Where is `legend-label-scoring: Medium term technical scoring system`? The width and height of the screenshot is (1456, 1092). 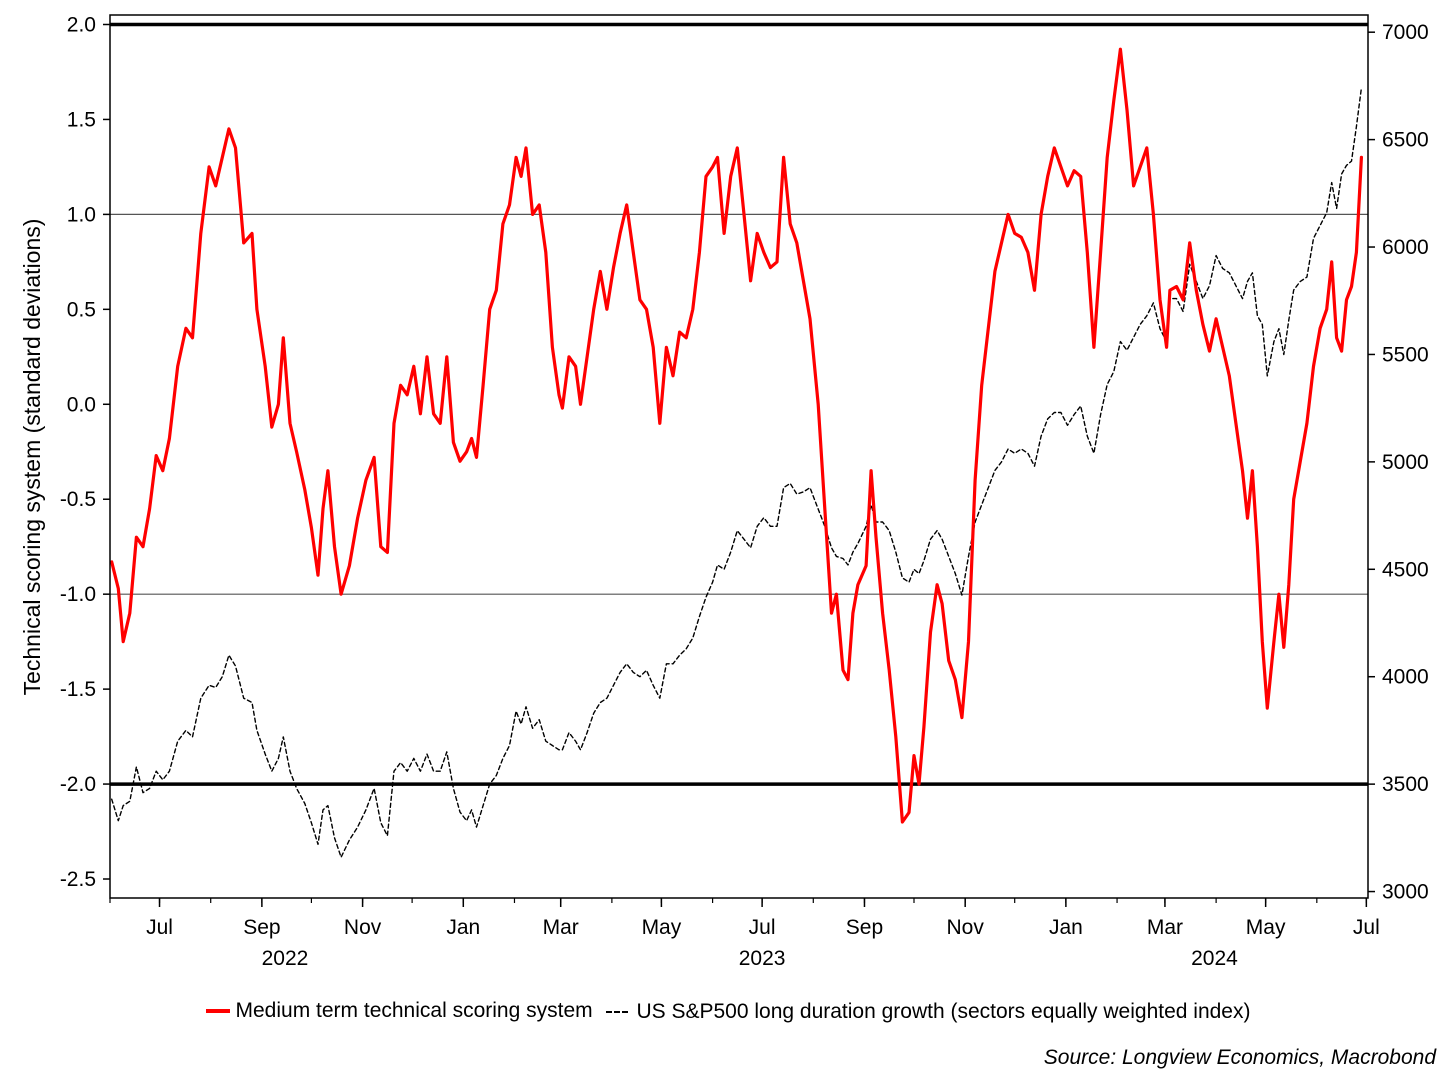
legend-label-scoring: Medium term technical scoring system is located at coordinates (414, 1010).